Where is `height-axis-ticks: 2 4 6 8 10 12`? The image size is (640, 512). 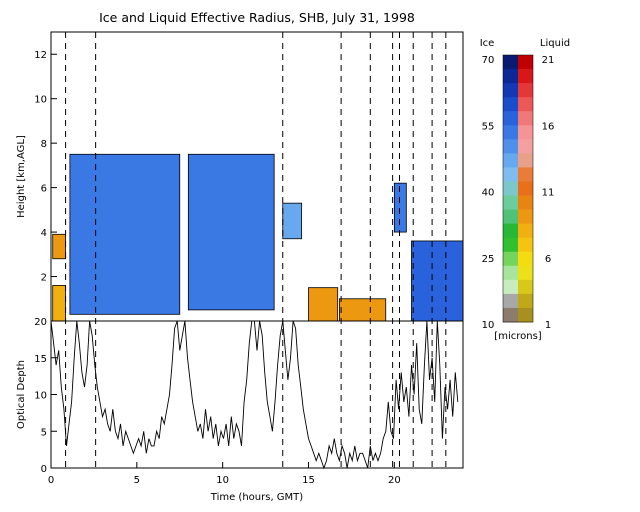
height-axis-ticks: 2 4 6 8 10 12 is located at coordinates (45, 167).